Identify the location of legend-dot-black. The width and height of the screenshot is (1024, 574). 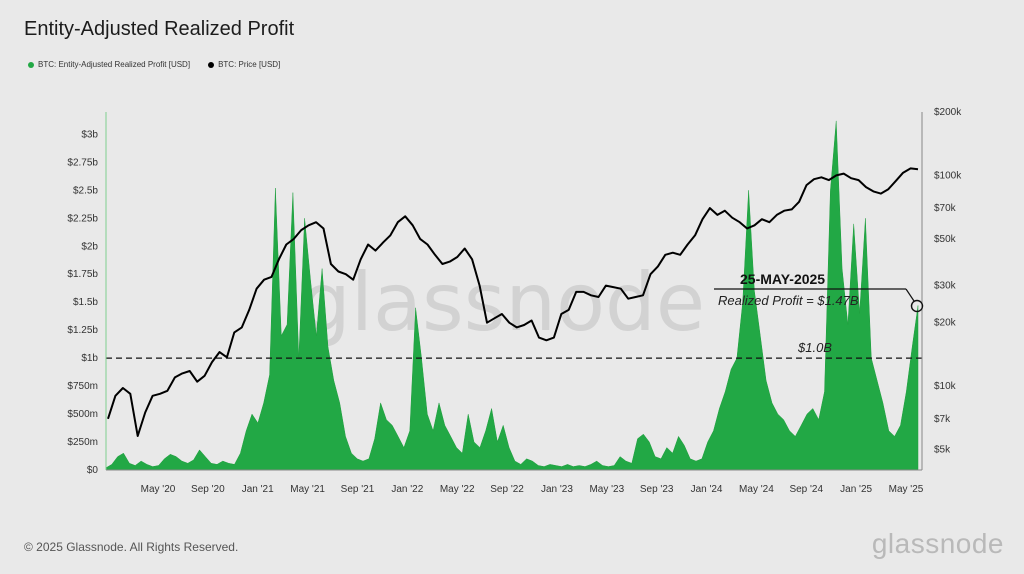
(211, 64).